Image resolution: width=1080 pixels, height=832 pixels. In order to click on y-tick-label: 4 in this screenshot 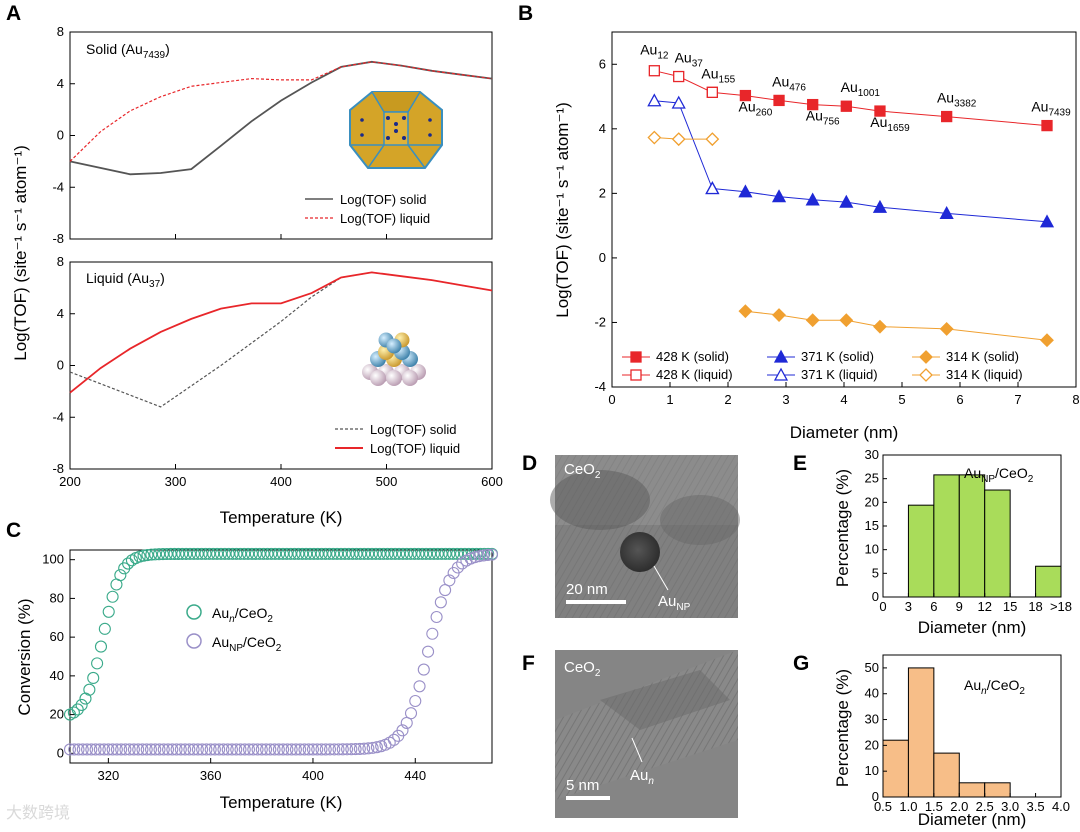, I will do `click(60, 83)`.